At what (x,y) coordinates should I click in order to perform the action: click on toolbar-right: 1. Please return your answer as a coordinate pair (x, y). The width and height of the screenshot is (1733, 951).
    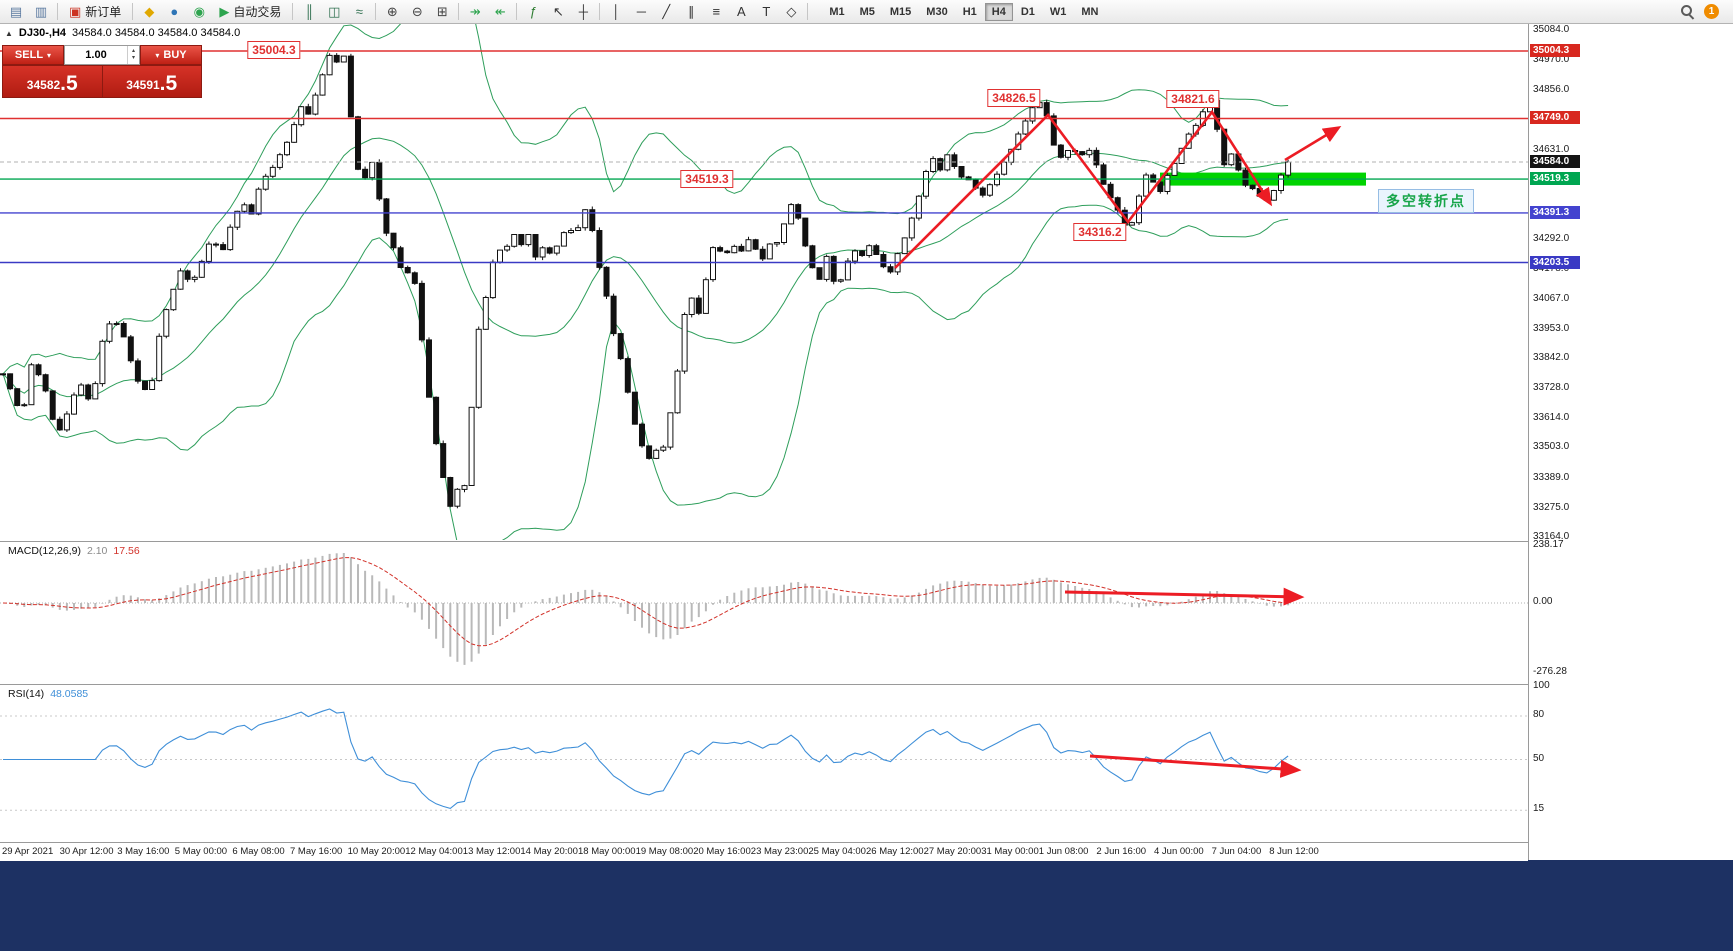
    Looking at the image, I should click on (1704, 11).